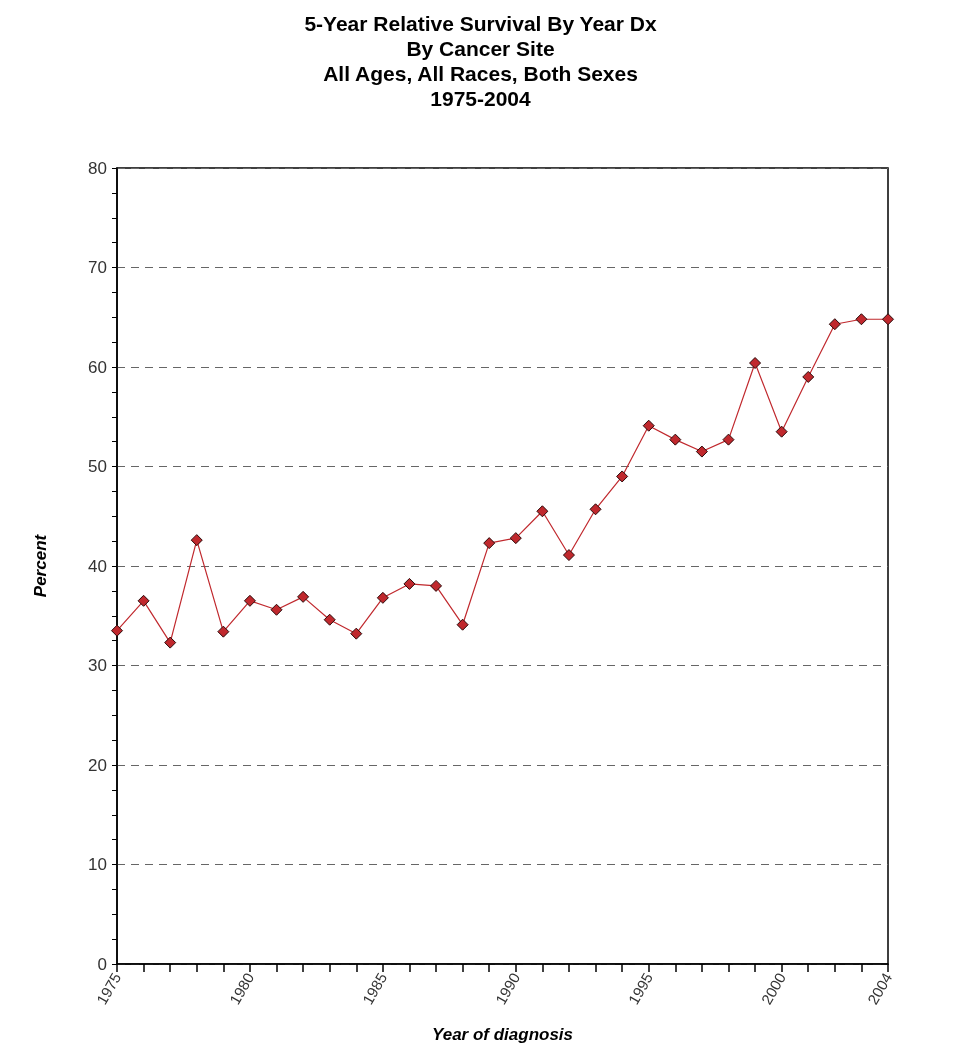  I want to click on y-tick-label: 10, so click(97, 864).